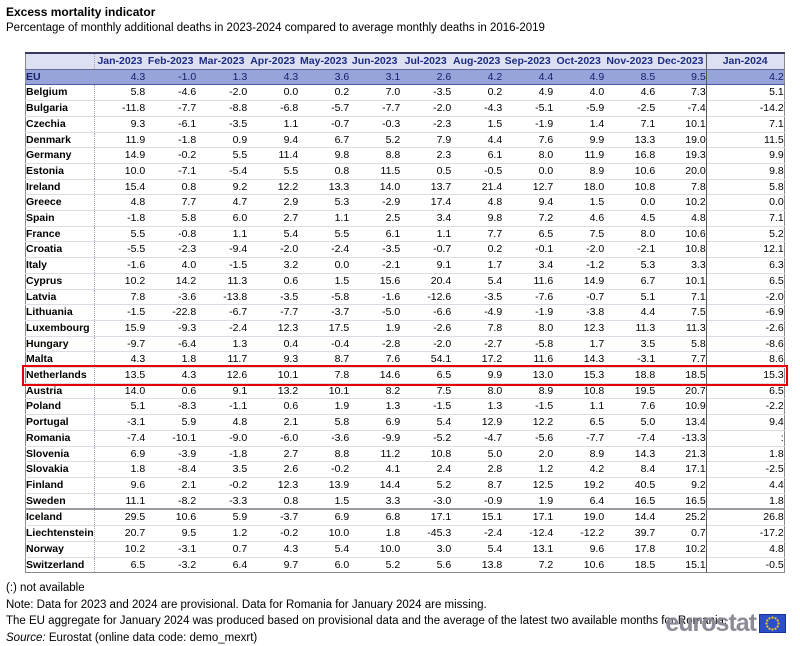 The image size is (800, 646). Describe the element at coordinates (630, 390) in the screenshot. I see `table-cell: 19.5` at that location.